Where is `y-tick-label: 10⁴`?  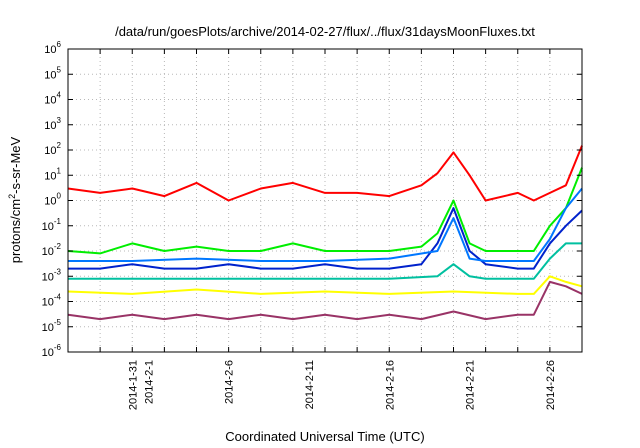 y-tick-label: 10⁴ is located at coordinates (52, 99).